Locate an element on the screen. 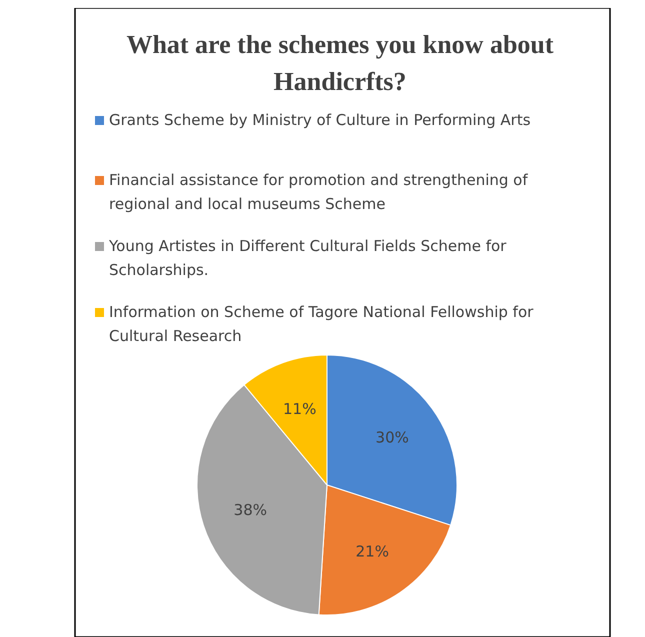 The height and width of the screenshot is (637, 645). data-label: 30% is located at coordinates (392, 437).